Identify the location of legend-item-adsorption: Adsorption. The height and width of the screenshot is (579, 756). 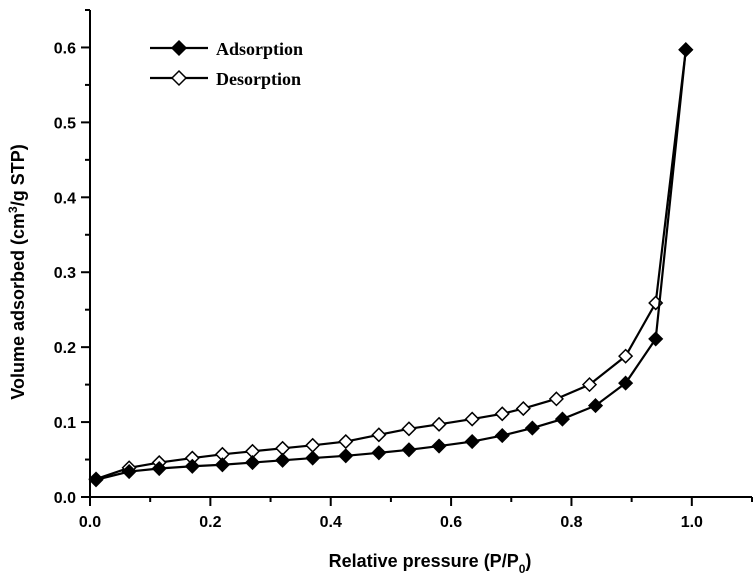
(226, 49).